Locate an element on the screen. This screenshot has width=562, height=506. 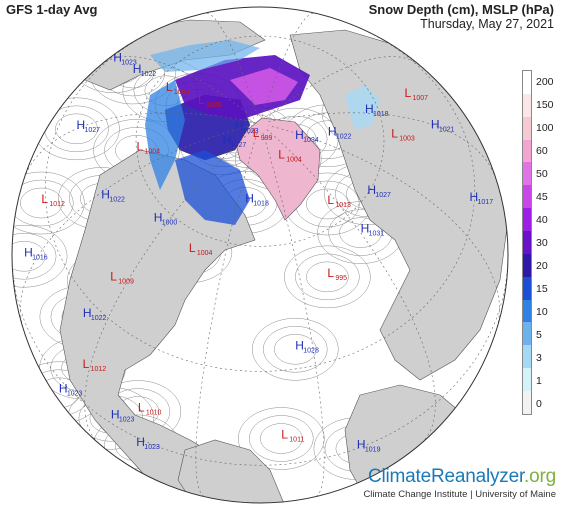
snow-siberia is located at coordinates (205, 56).